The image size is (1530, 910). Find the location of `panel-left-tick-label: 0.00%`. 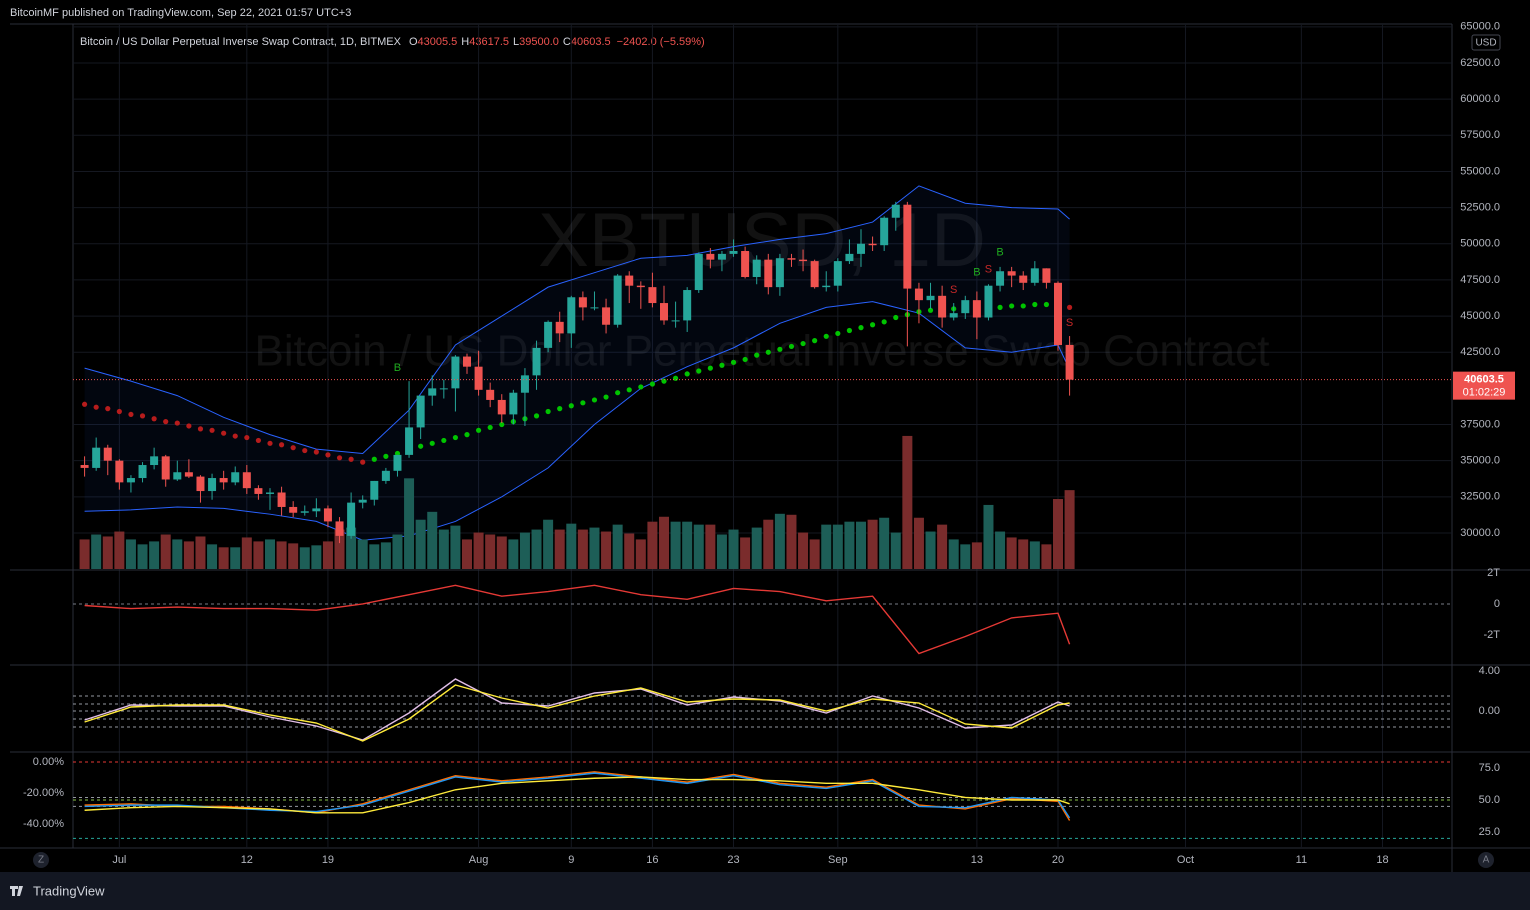

panel-left-tick-label: 0.00% is located at coordinates (48, 762).